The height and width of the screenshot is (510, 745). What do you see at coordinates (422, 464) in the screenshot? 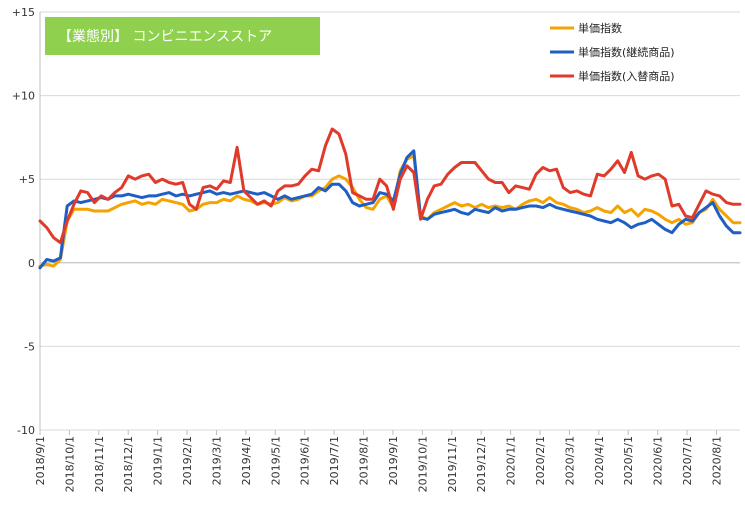
I see `x-tick-label: 2019/10/1` at bounding box center [422, 464].